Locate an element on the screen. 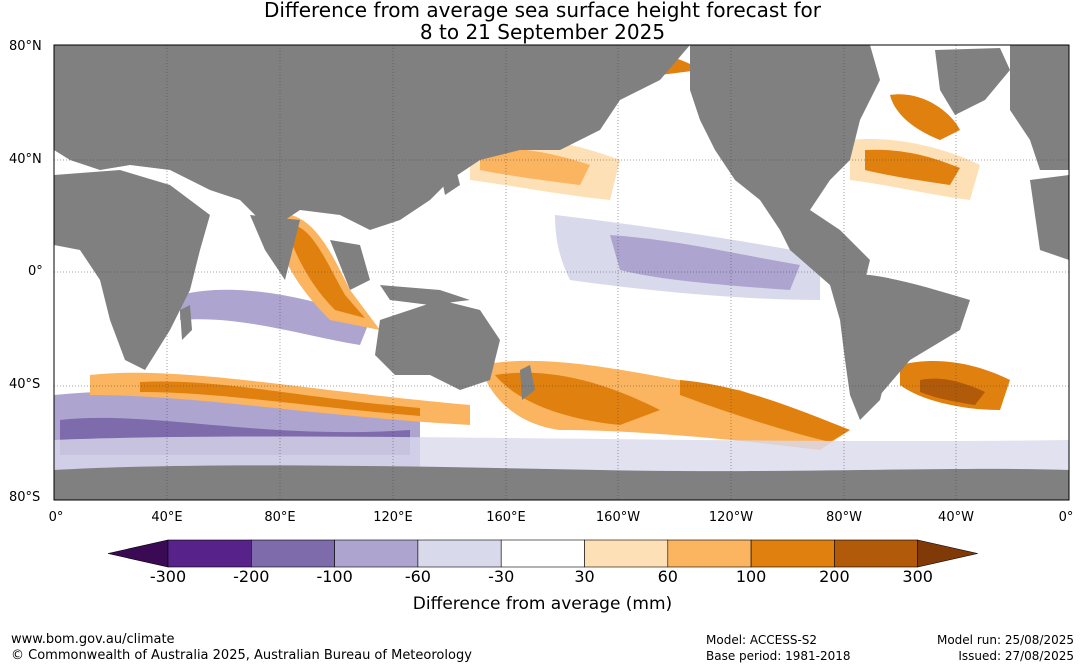 The height and width of the screenshot is (667, 1085). colorbar-tick-label: -30 is located at coordinates (501, 576).